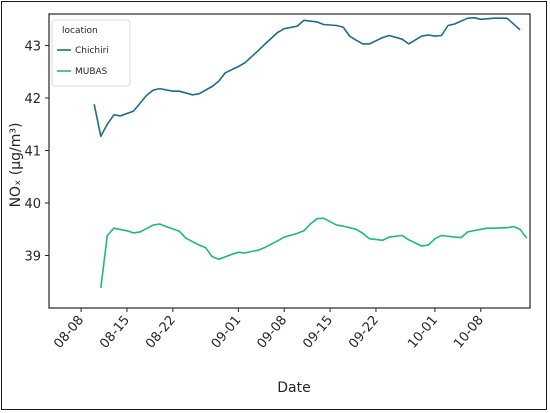 This screenshot has height=413, width=550. I want to click on x-tick: 09-01, so click(227, 330).